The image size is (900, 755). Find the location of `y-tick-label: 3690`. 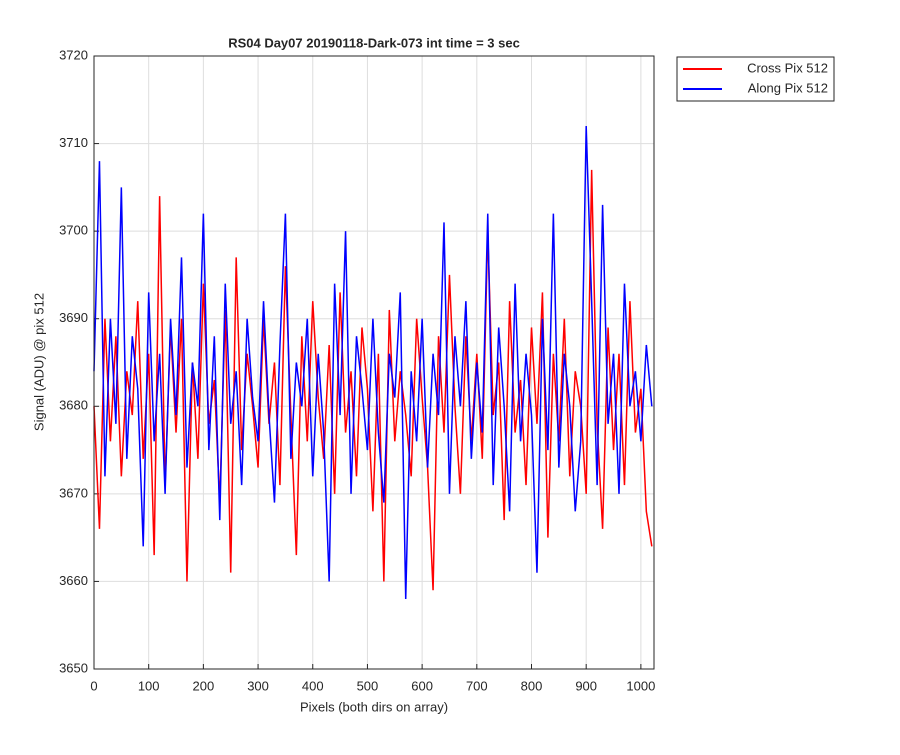

y-tick-label: 3690 is located at coordinates (73, 317).